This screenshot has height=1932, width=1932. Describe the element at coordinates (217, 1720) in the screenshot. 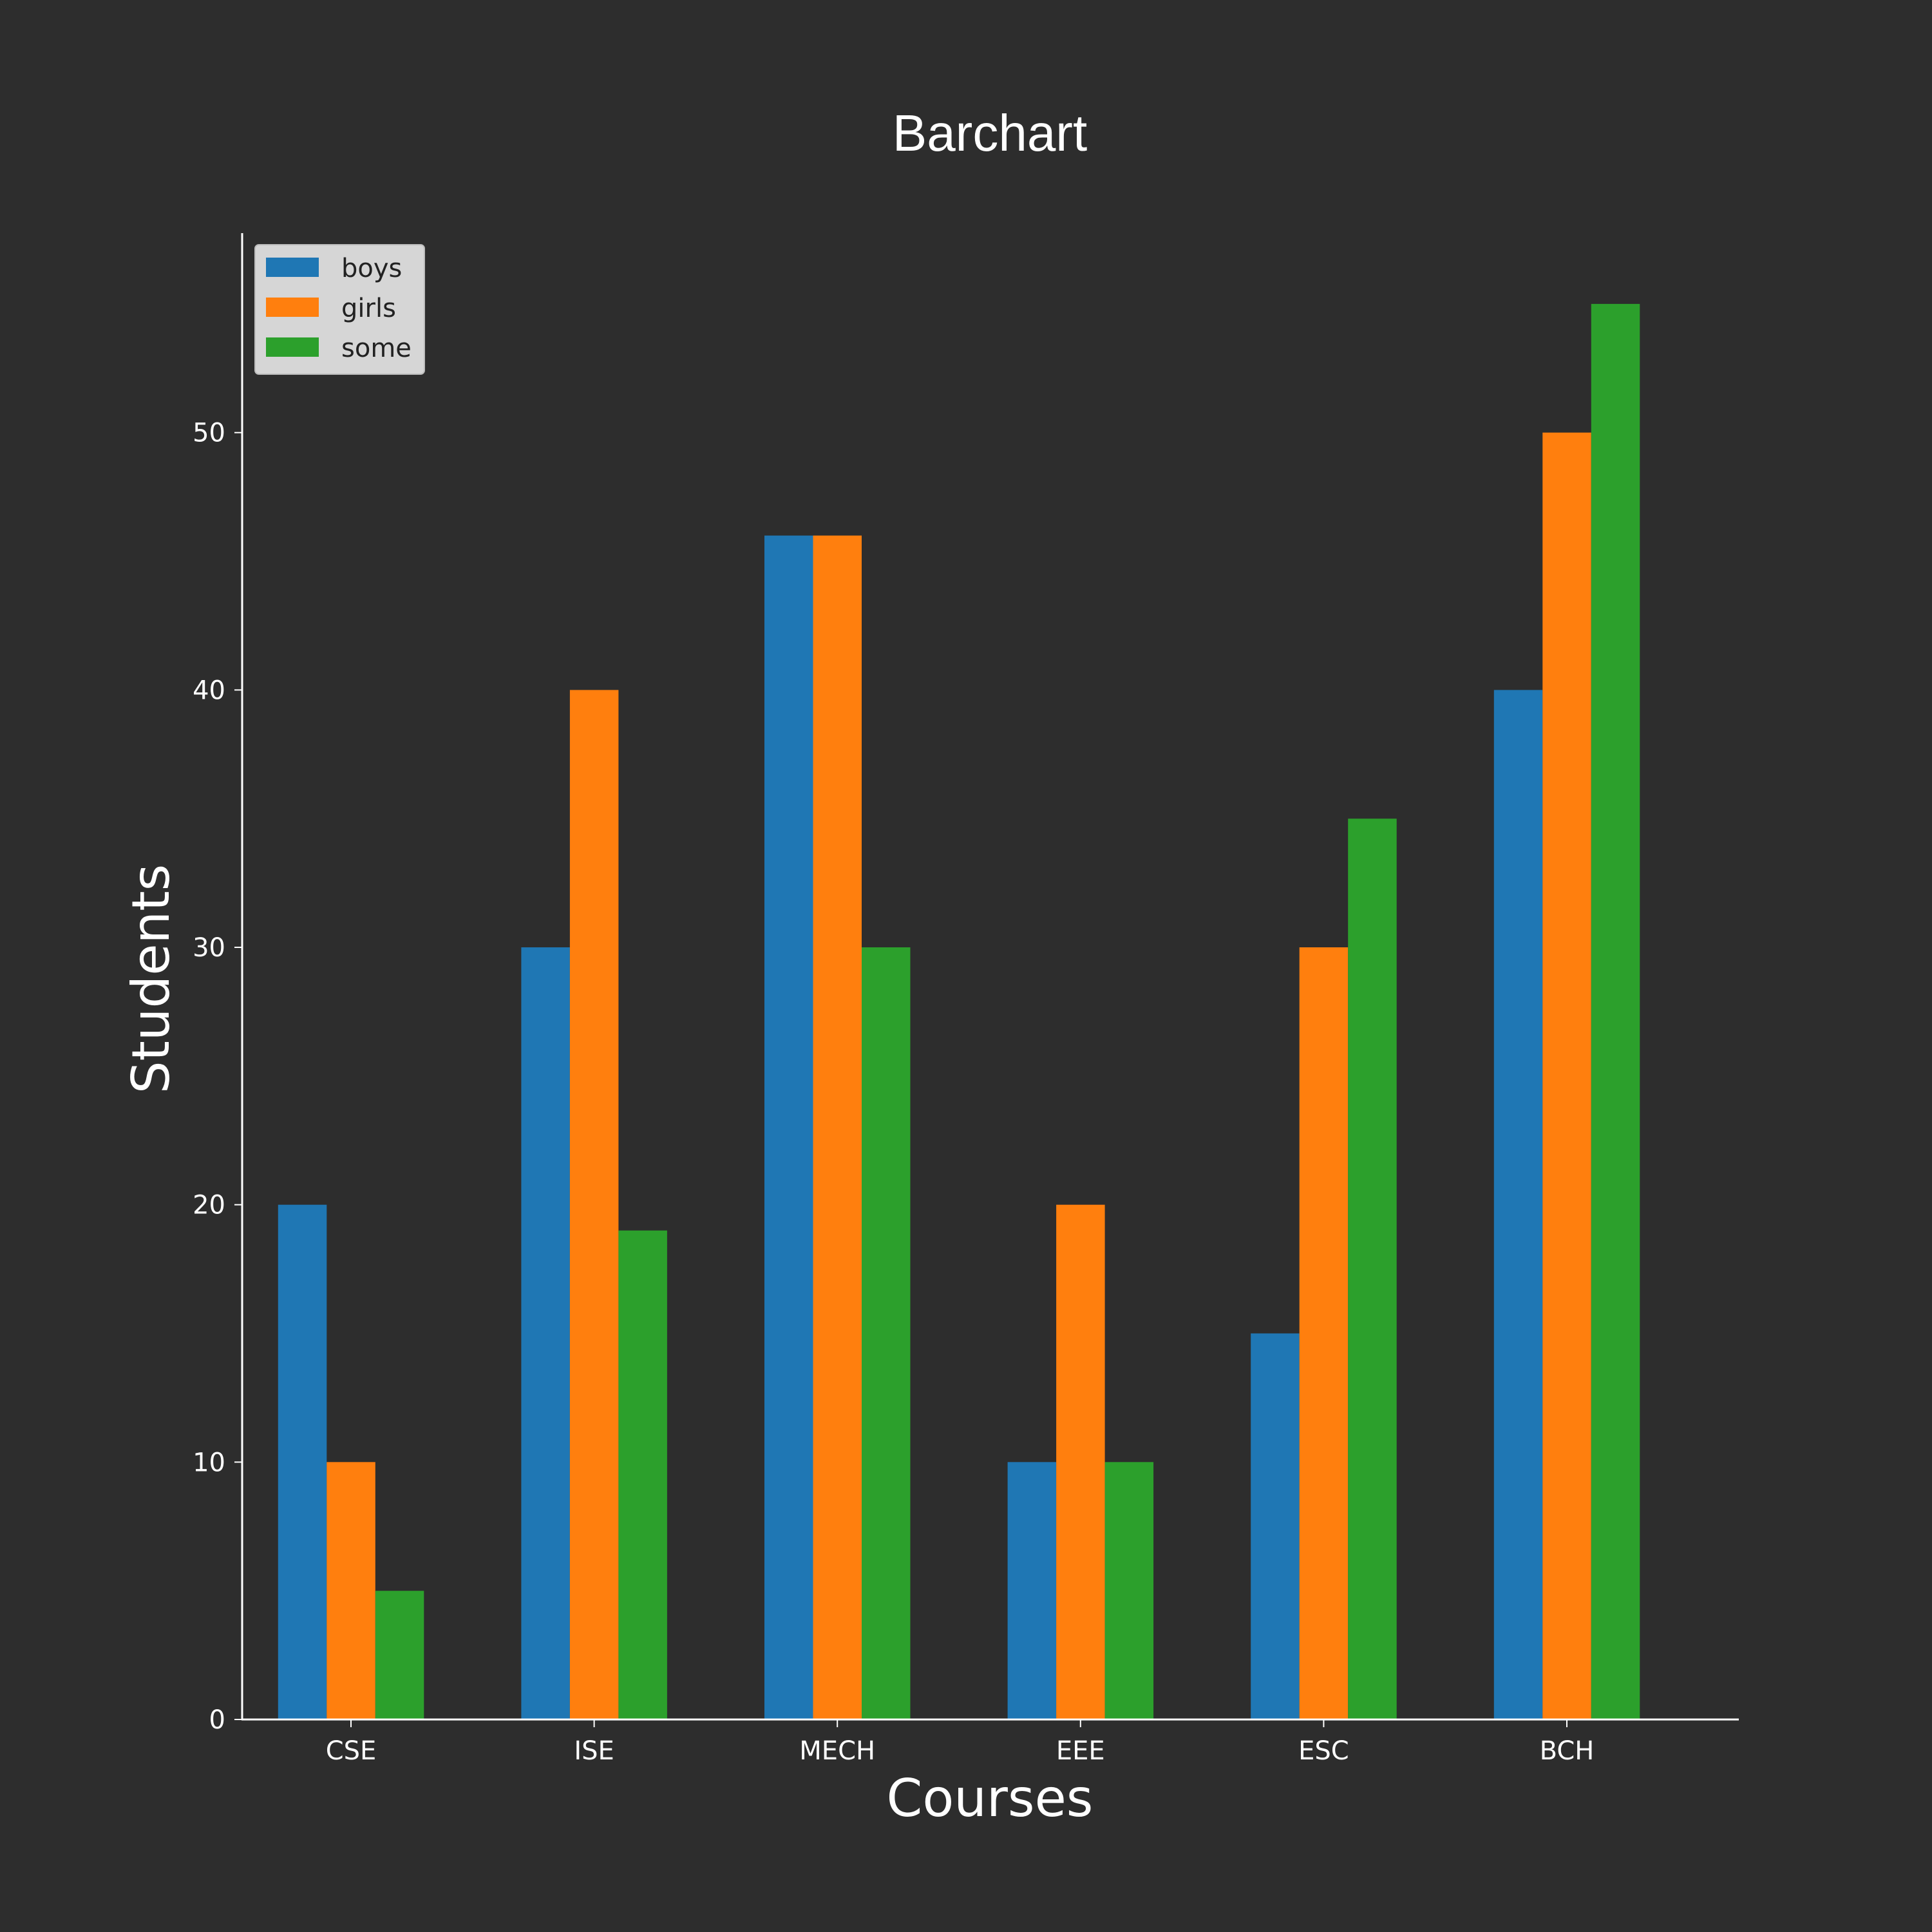

I see `y-tick-label: 0` at that location.